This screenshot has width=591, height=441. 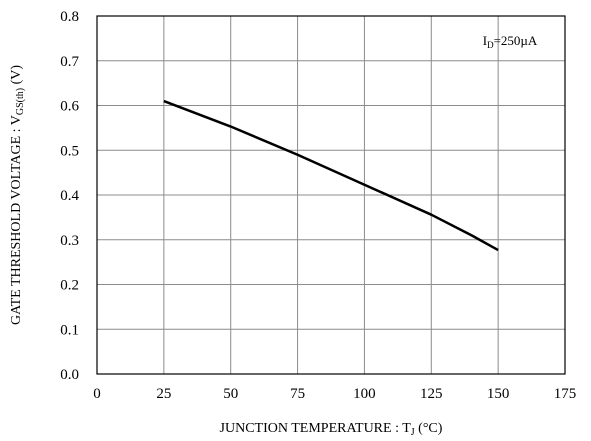 I want to click on y-tick-label: 0.1, so click(x=69, y=330).